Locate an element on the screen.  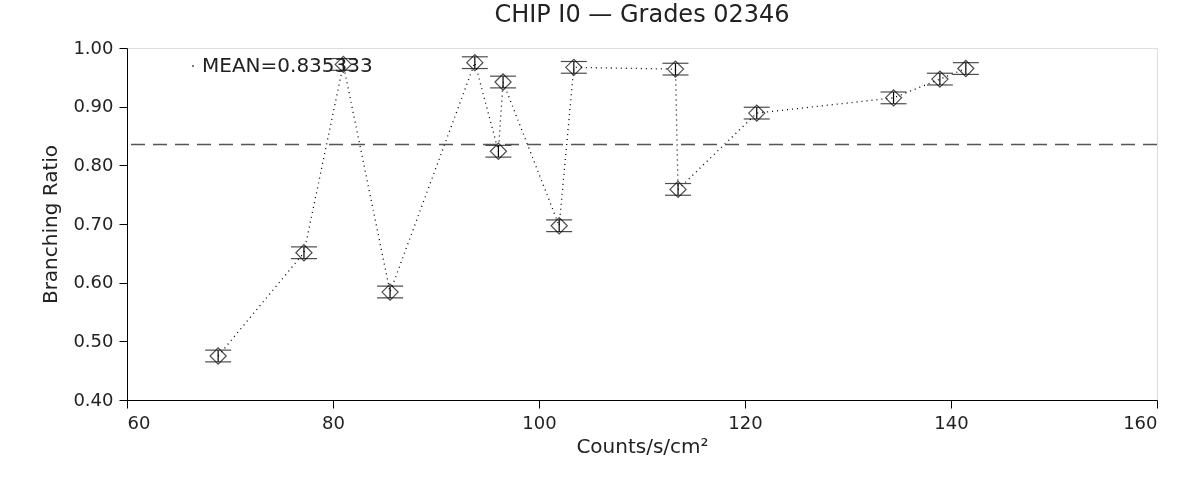
y-tick-label: 0.80 is located at coordinates (93, 164).